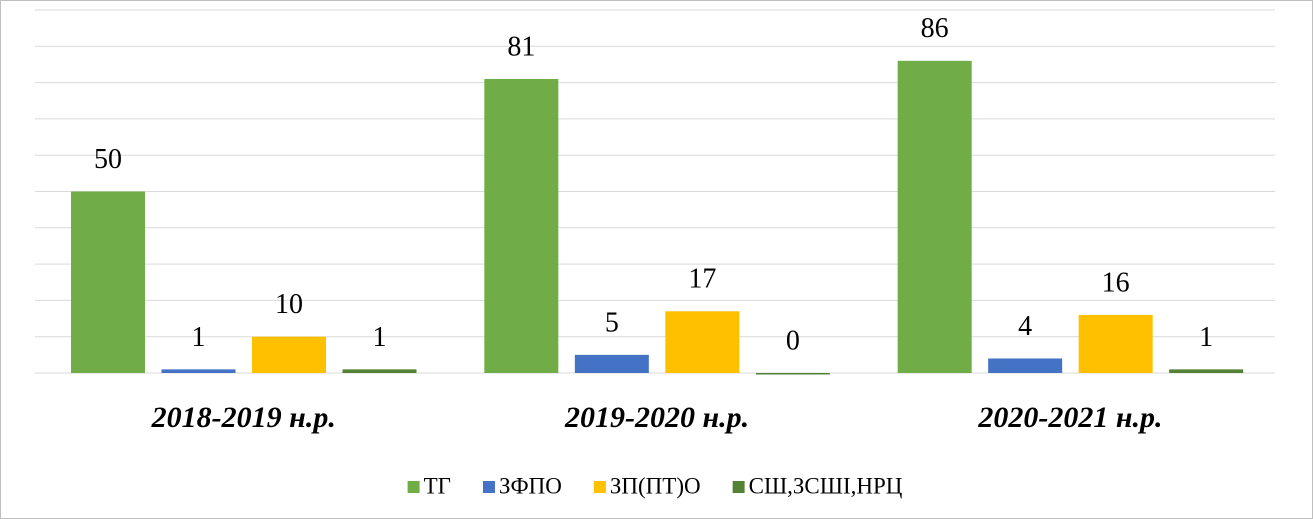 Image resolution: width=1313 pixels, height=519 pixels. Describe the element at coordinates (1025, 326) in the screenshot. I see `data-label: 4` at that location.